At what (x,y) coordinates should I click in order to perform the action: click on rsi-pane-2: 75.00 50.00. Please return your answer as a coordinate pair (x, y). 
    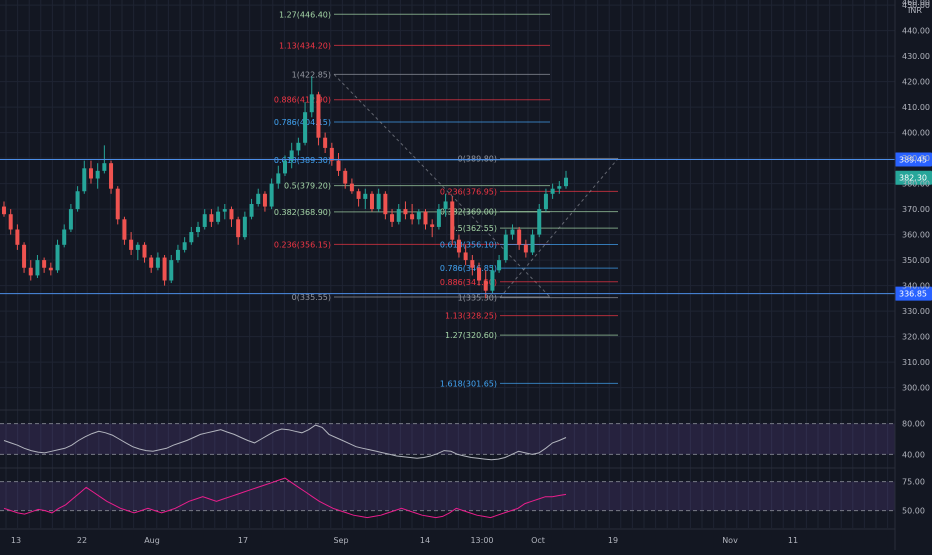
    Looking at the image, I should click on (462, 498).